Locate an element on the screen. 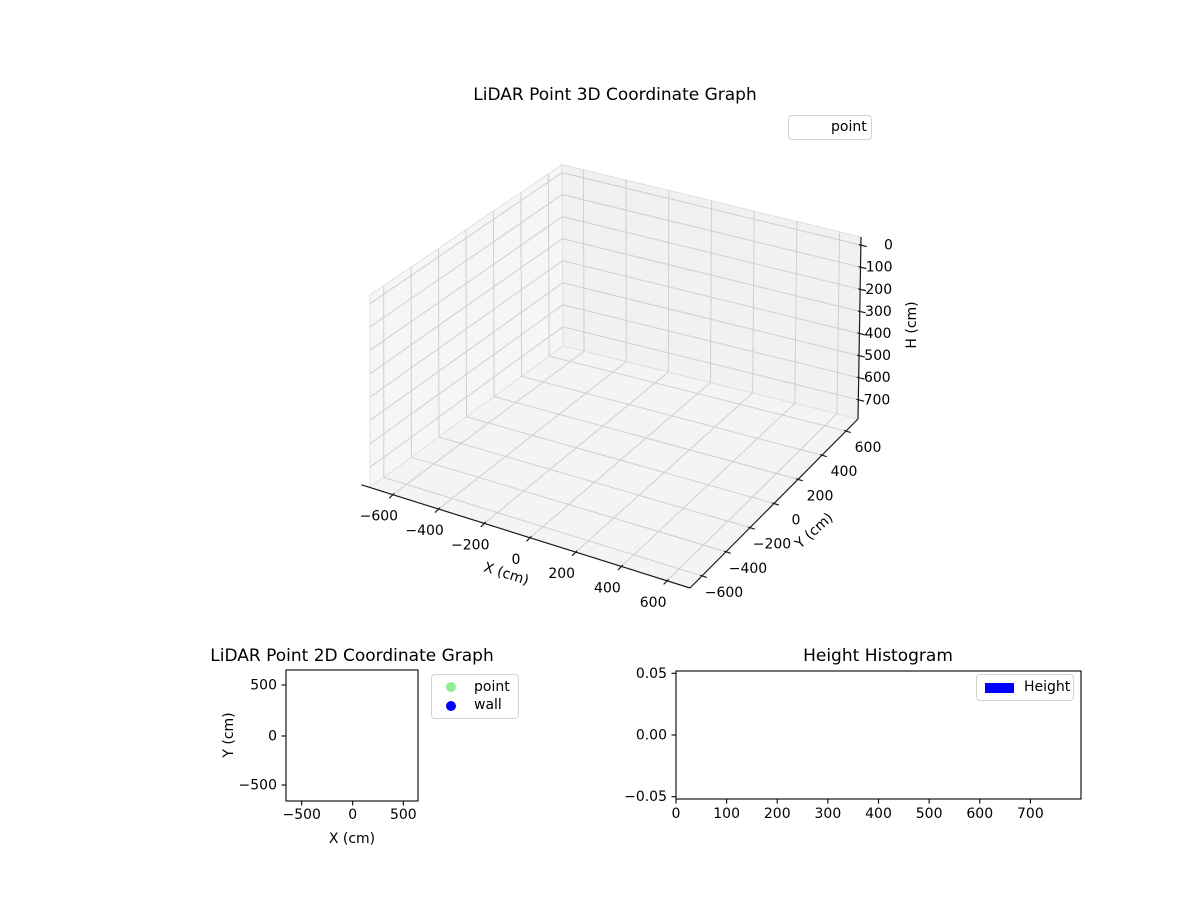  hist-title: Height Histogram is located at coordinates (878, 656).